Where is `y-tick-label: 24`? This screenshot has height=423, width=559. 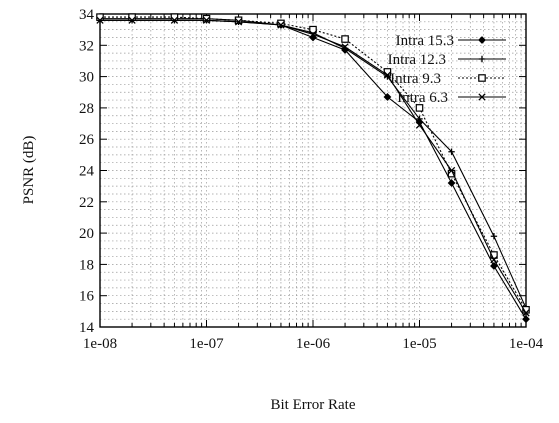 y-tick-label: 24 is located at coordinates (87, 172).